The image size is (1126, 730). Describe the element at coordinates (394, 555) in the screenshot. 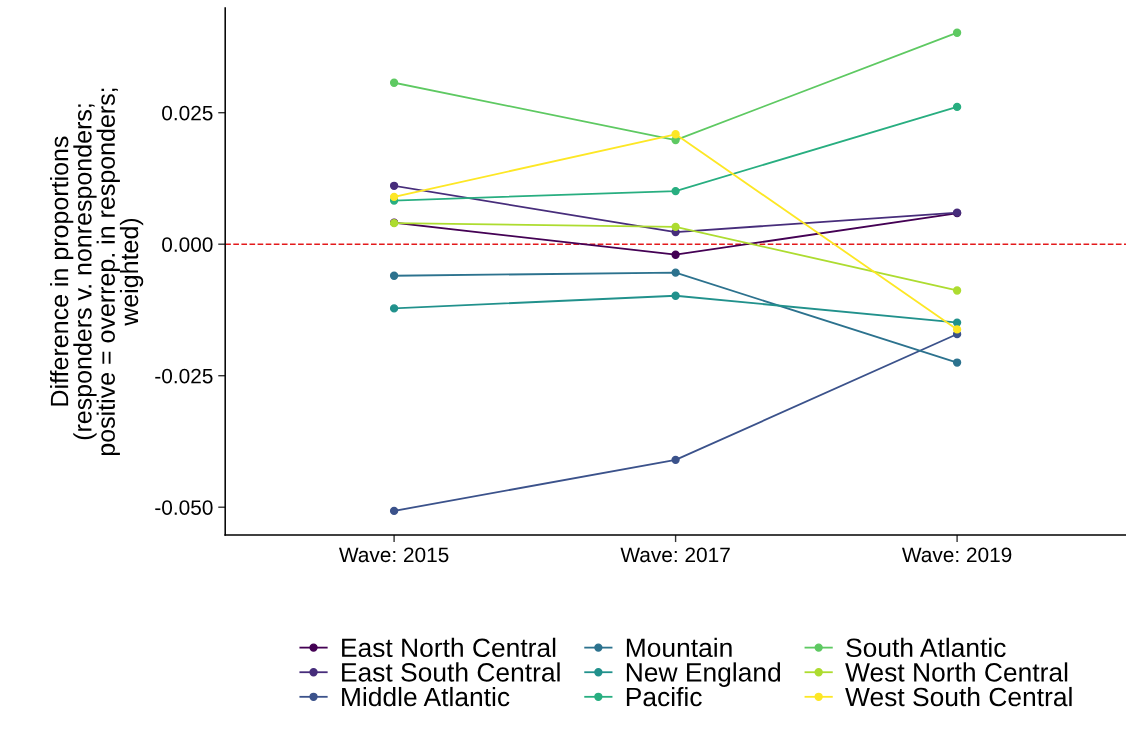

I see `x-tick-label: Wave: 2015` at that location.